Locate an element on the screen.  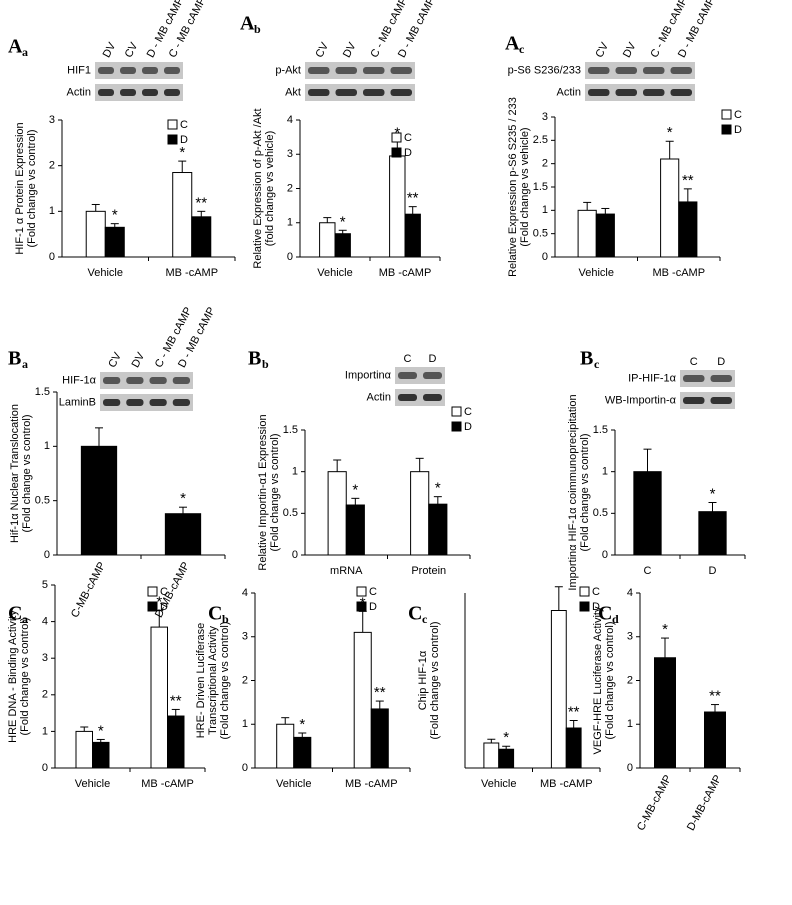
panel-label: B is located at coordinates (14, 359).